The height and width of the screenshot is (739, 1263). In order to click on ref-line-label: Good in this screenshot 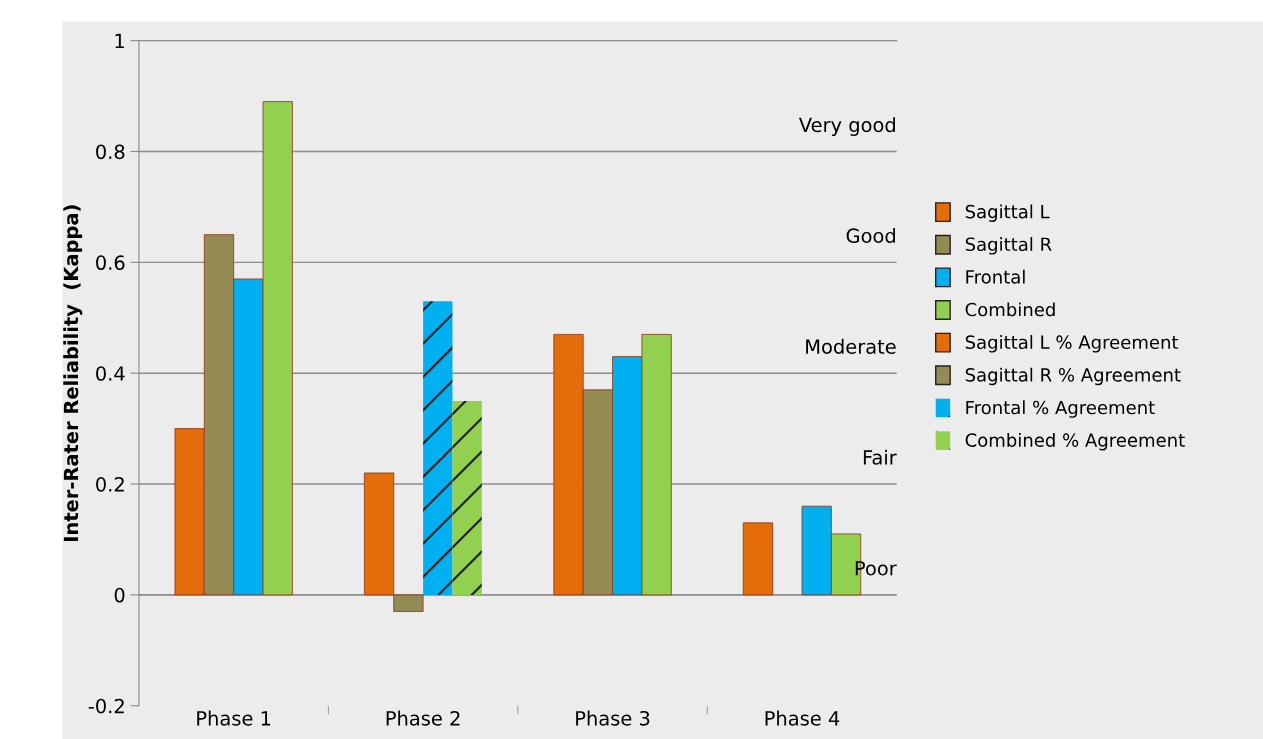, I will do `click(870, 236)`.